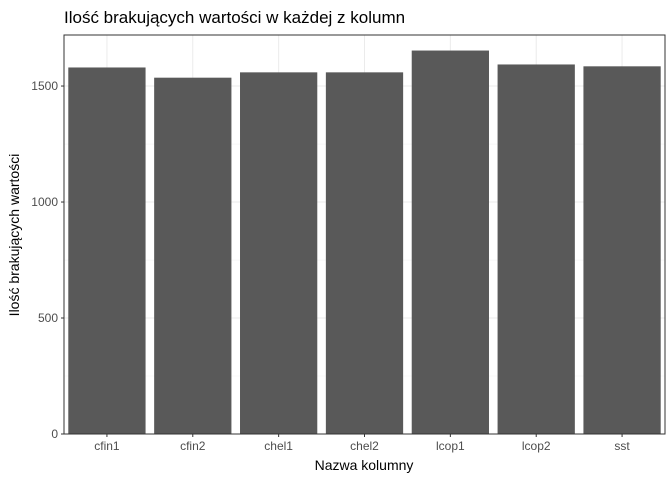 This screenshot has height=480, width=672. I want to click on x-tick-label: chel1, so click(278, 446).